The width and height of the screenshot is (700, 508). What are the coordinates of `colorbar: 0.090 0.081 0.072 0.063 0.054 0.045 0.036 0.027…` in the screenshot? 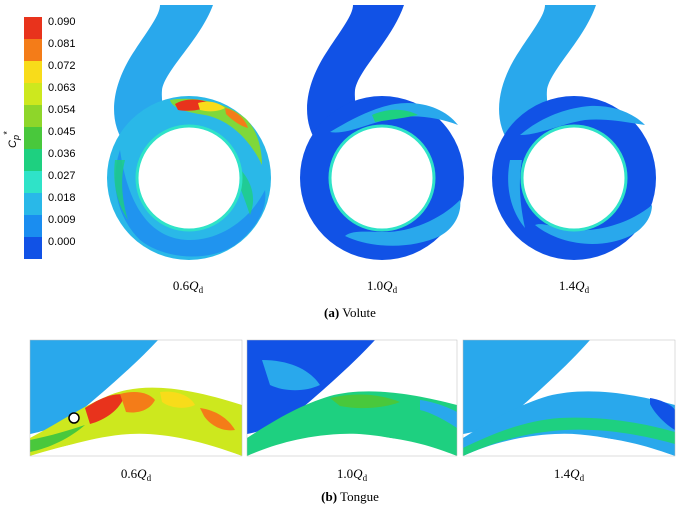 It's located at (39, 137).